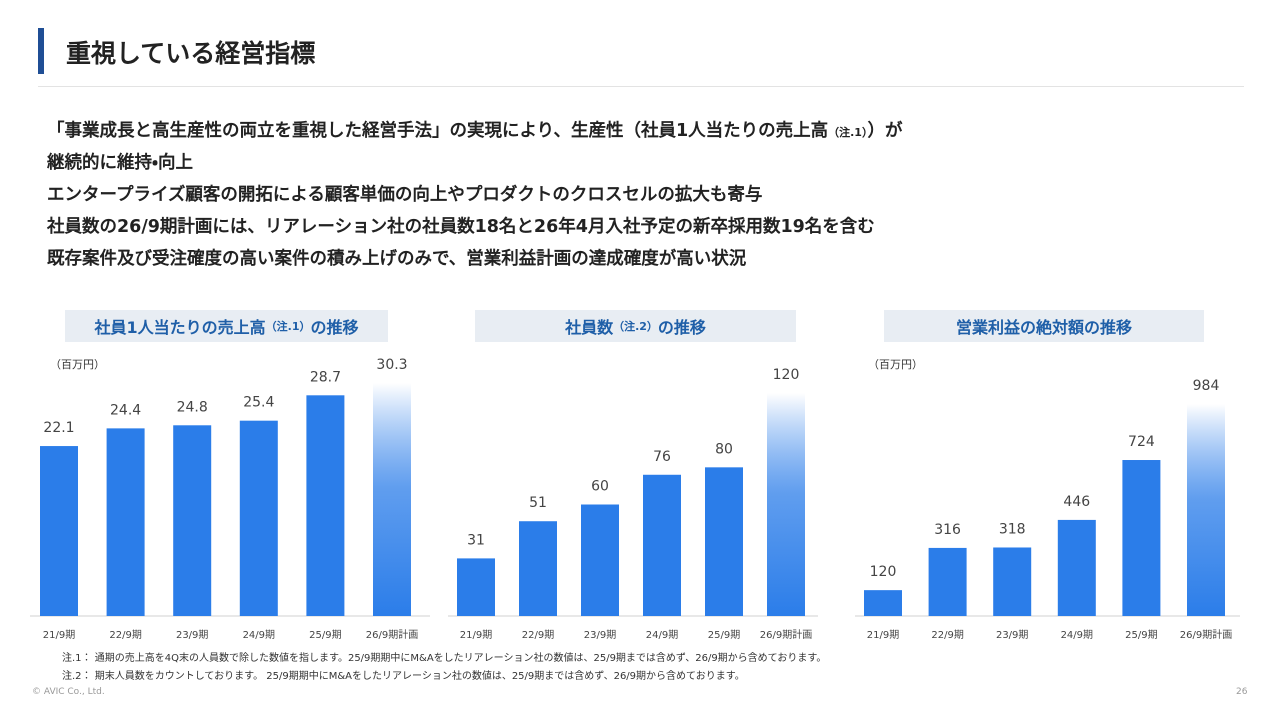  Describe the element at coordinates (848, 132) in the screenshot. I see `statement-text: （注.1）` at that location.